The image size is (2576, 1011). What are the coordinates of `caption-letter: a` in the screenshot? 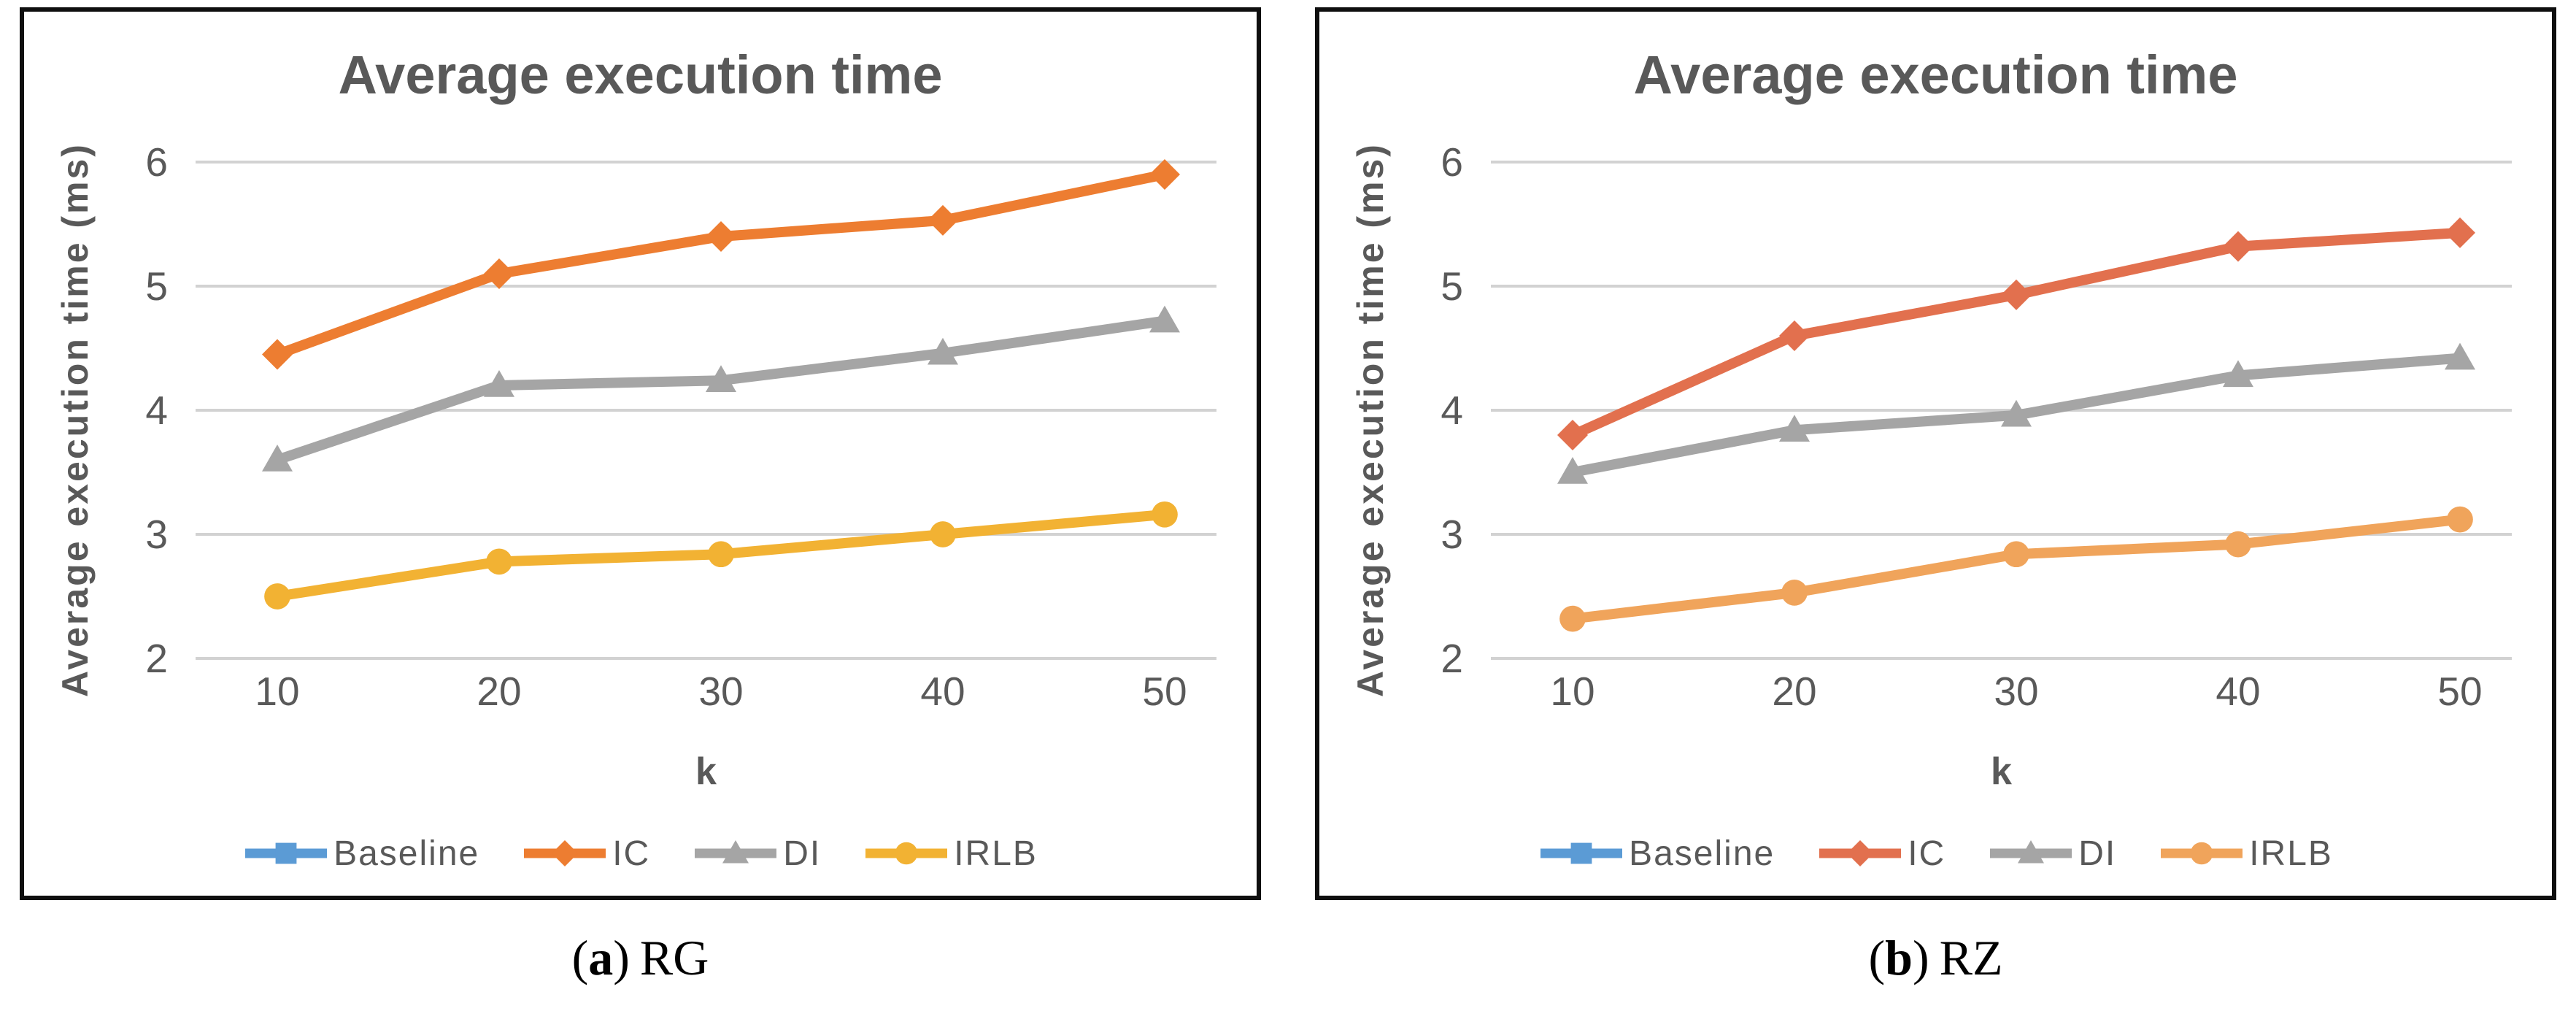 It's located at (601, 957).